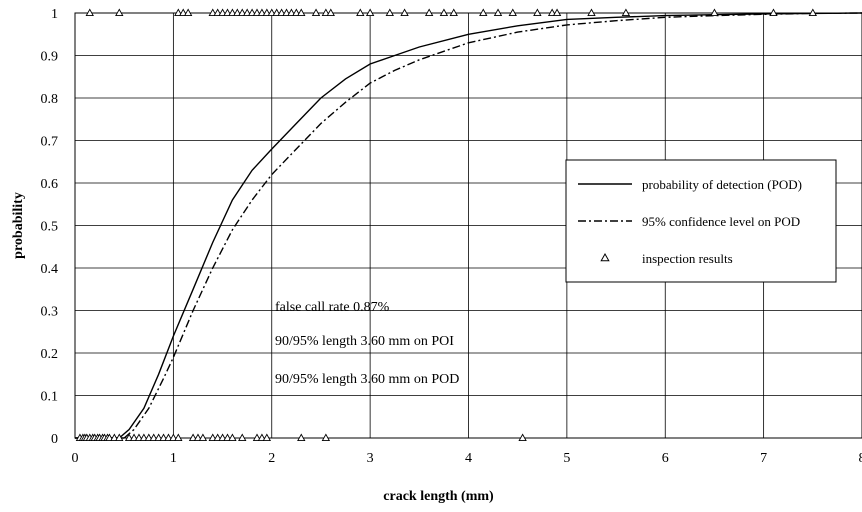 Image resolution: width=862 pixels, height=512 pixels. What do you see at coordinates (370, 458) in the screenshot?
I see `x-tick-label: 3` at bounding box center [370, 458].